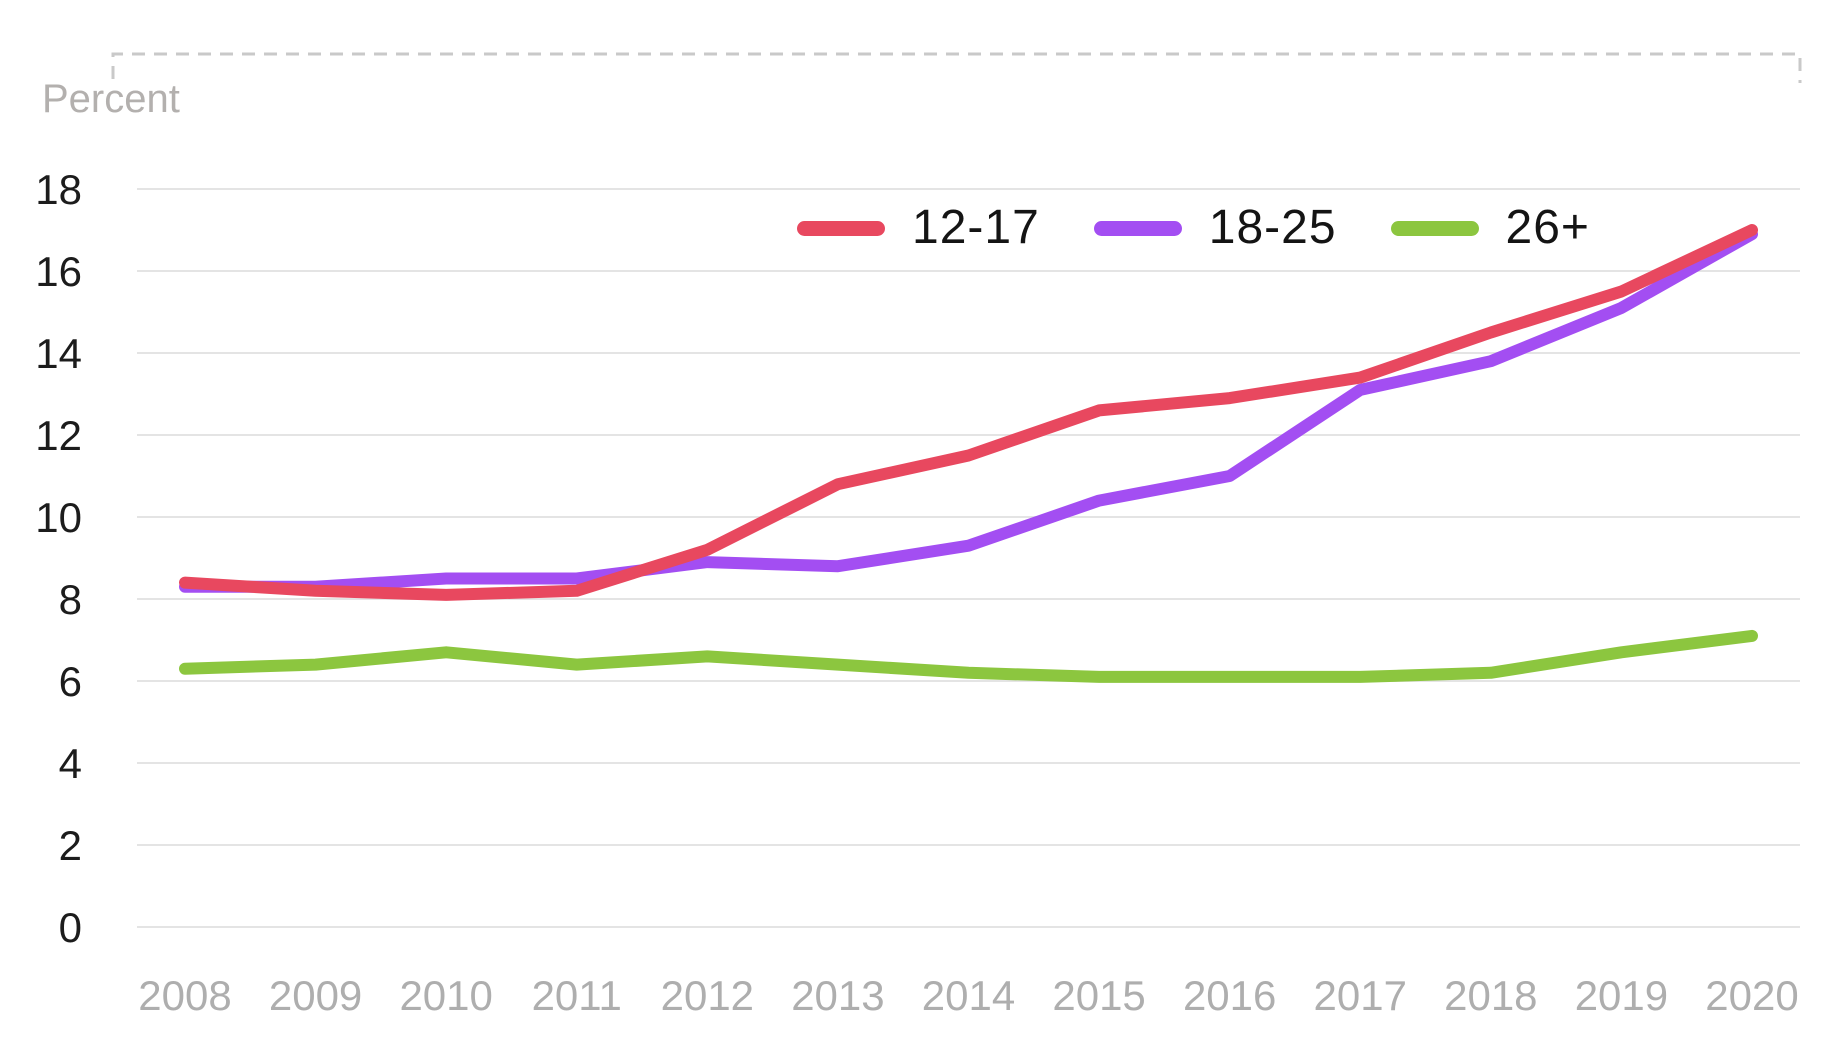 Image resolution: width=1836 pixels, height=1064 pixels. What do you see at coordinates (70, 599) in the screenshot?
I see `y-axis-tick-label: 8` at bounding box center [70, 599].